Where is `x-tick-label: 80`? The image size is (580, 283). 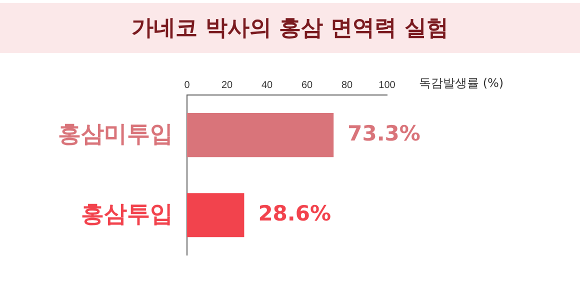
x-tick-label: 80 is located at coordinates (347, 85).